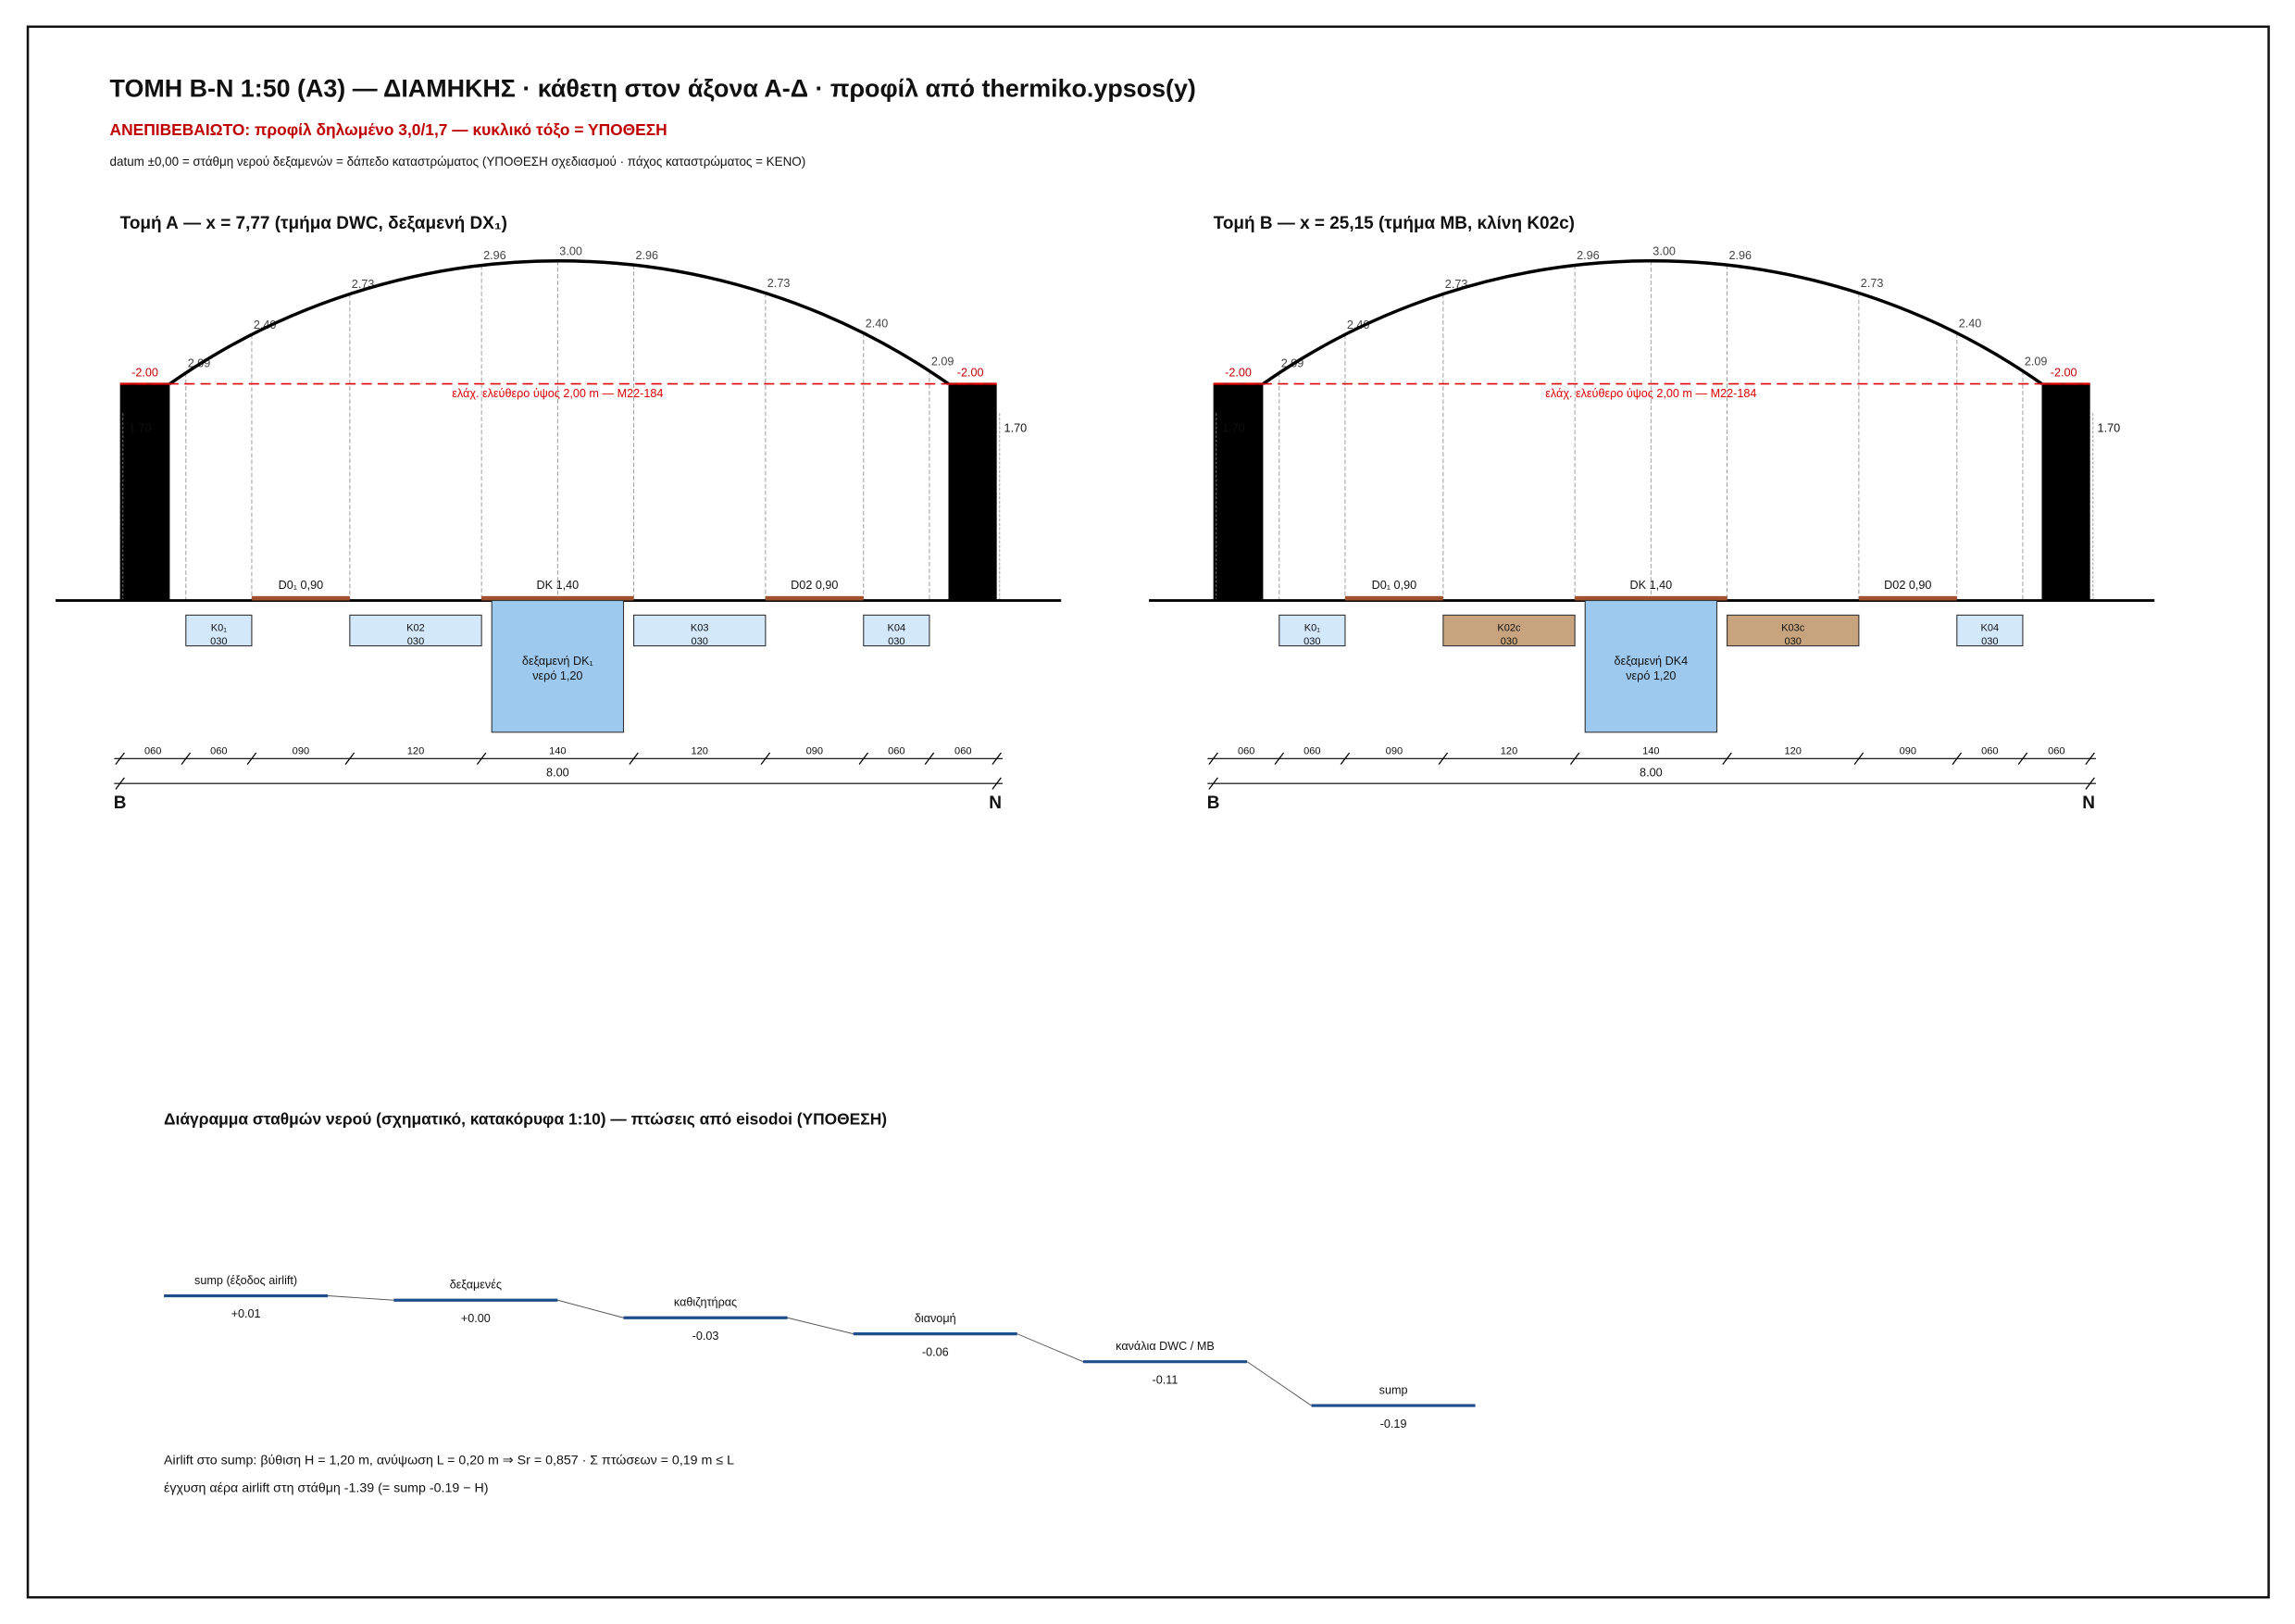 The width and height of the screenshot is (2295, 1624). Describe the element at coordinates (301, 585) in the screenshot. I see `floor-label: D0₁ 0,90` at that location.